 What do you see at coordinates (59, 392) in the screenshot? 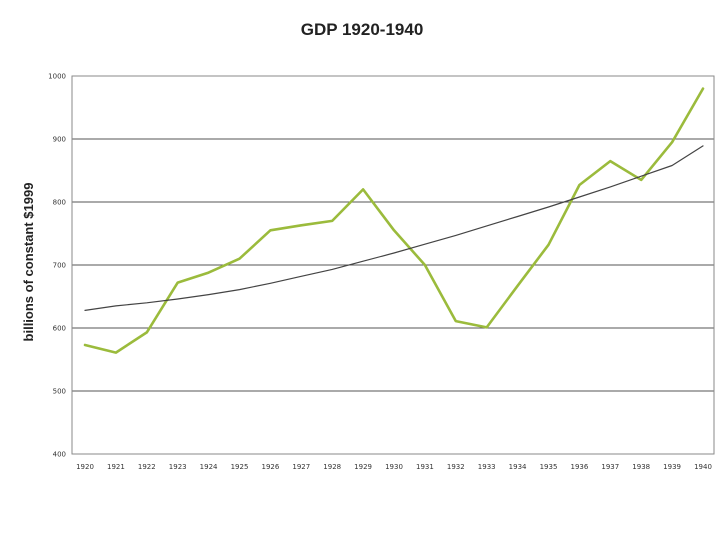
I see `y-tick-label: 500` at bounding box center [59, 392].